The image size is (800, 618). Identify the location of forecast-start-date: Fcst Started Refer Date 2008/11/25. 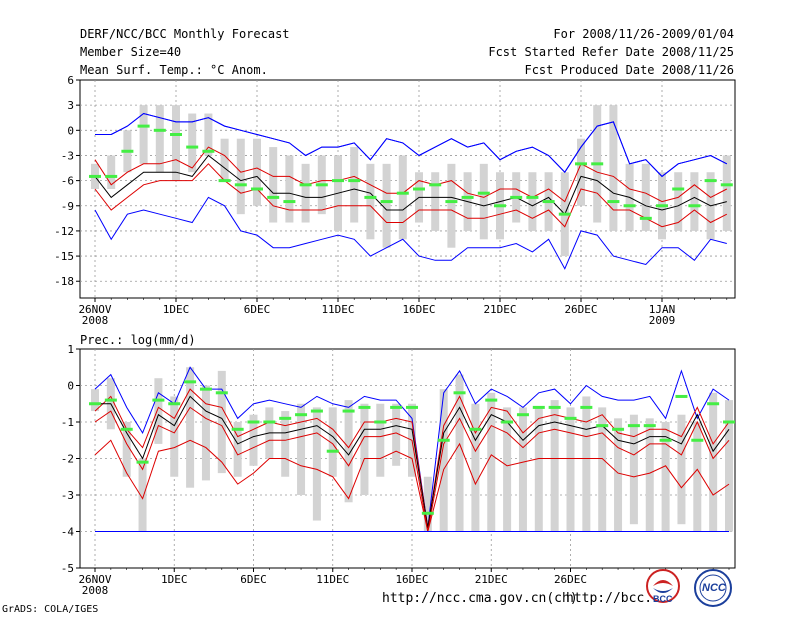
(611, 52).